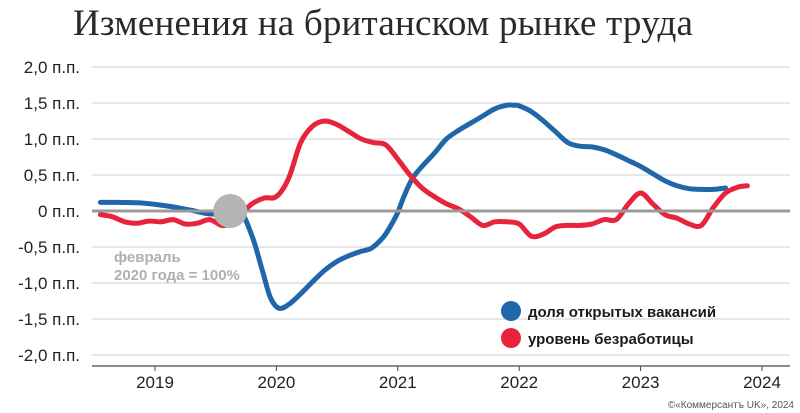 Image resolution: width=800 pixels, height=413 pixels. I want to click on y-tick-label: -2,0 п.п., so click(49, 355).